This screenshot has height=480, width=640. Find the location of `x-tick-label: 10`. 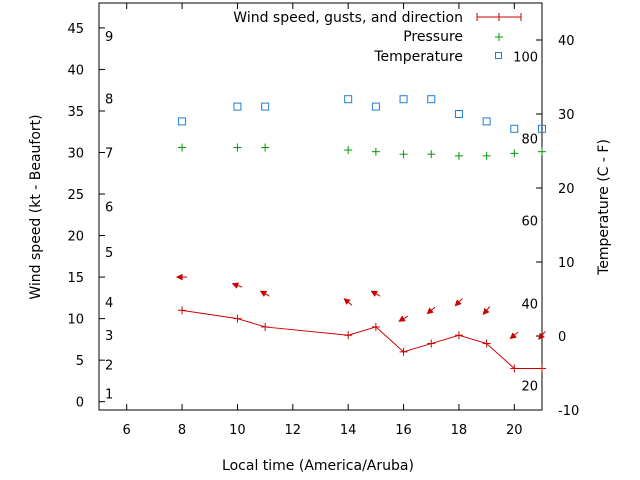

x-tick-label: 10 is located at coordinates (237, 430).